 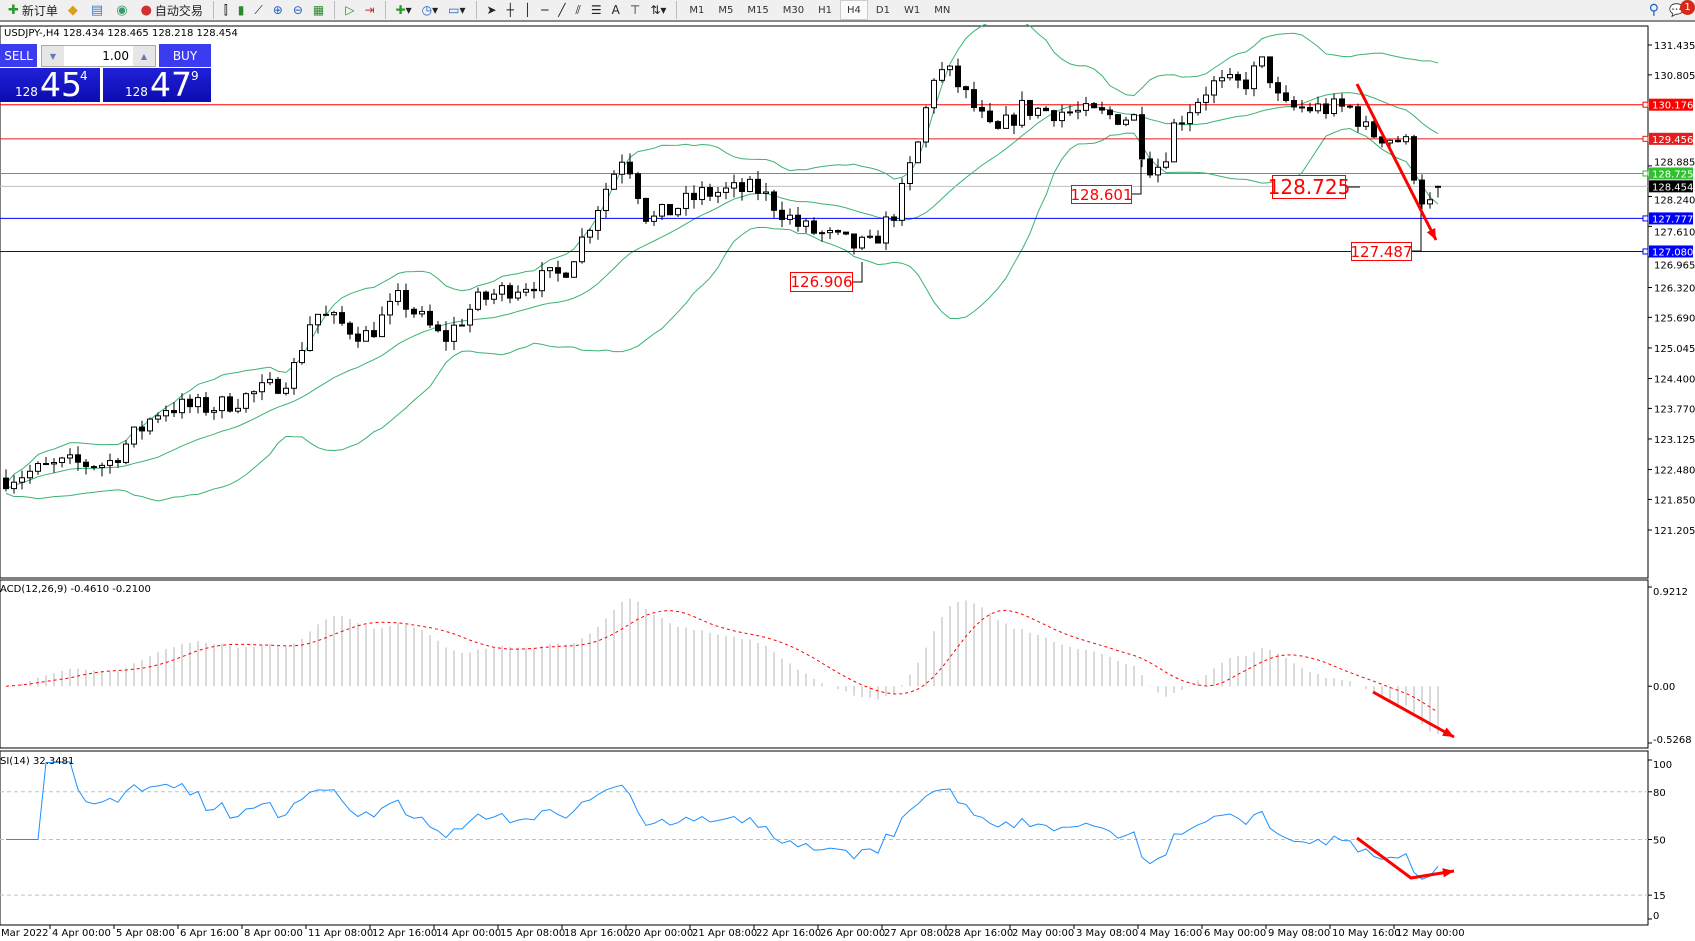 I want to click on buy-price-big-figure: 128, so click(x=136, y=92).